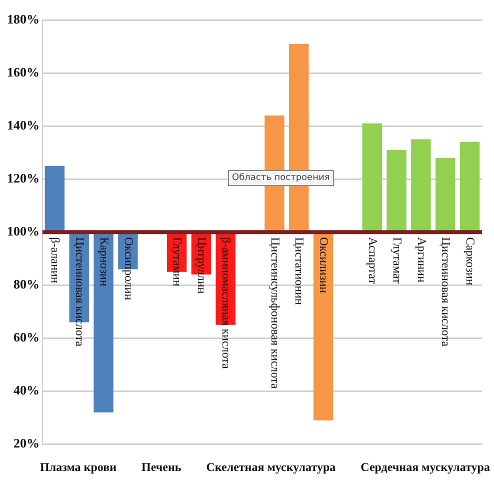 This screenshot has height=493, width=494. What do you see at coordinates (55, 260) in the screenshot?
I see `x-tick-label: β-аланин` at bounding box center [55, 260].